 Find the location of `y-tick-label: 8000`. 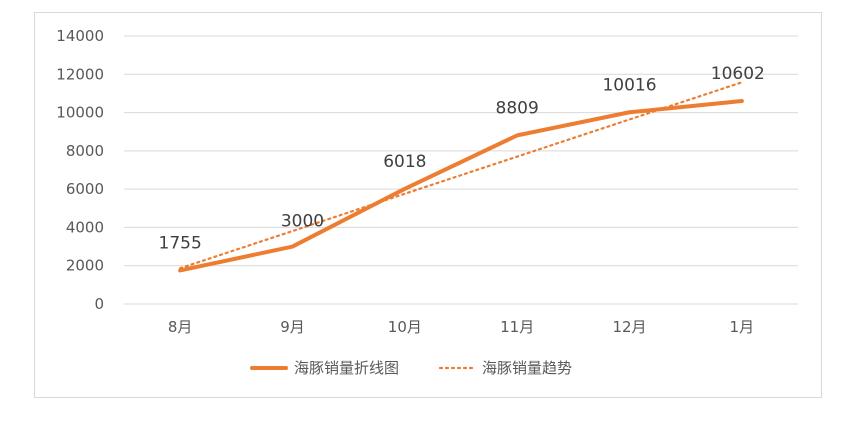

y-tick-label: 8000 is located at coordinates (85, 151).